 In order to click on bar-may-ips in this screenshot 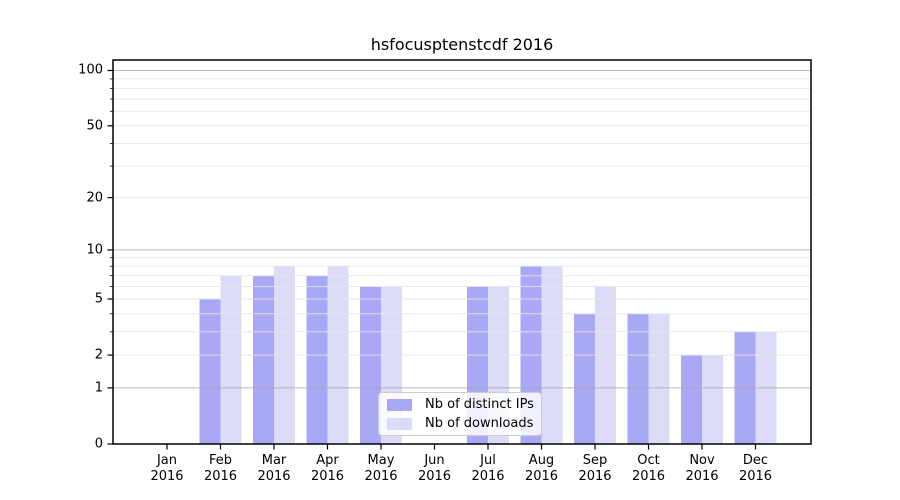, I will do `click(370, 365)`.